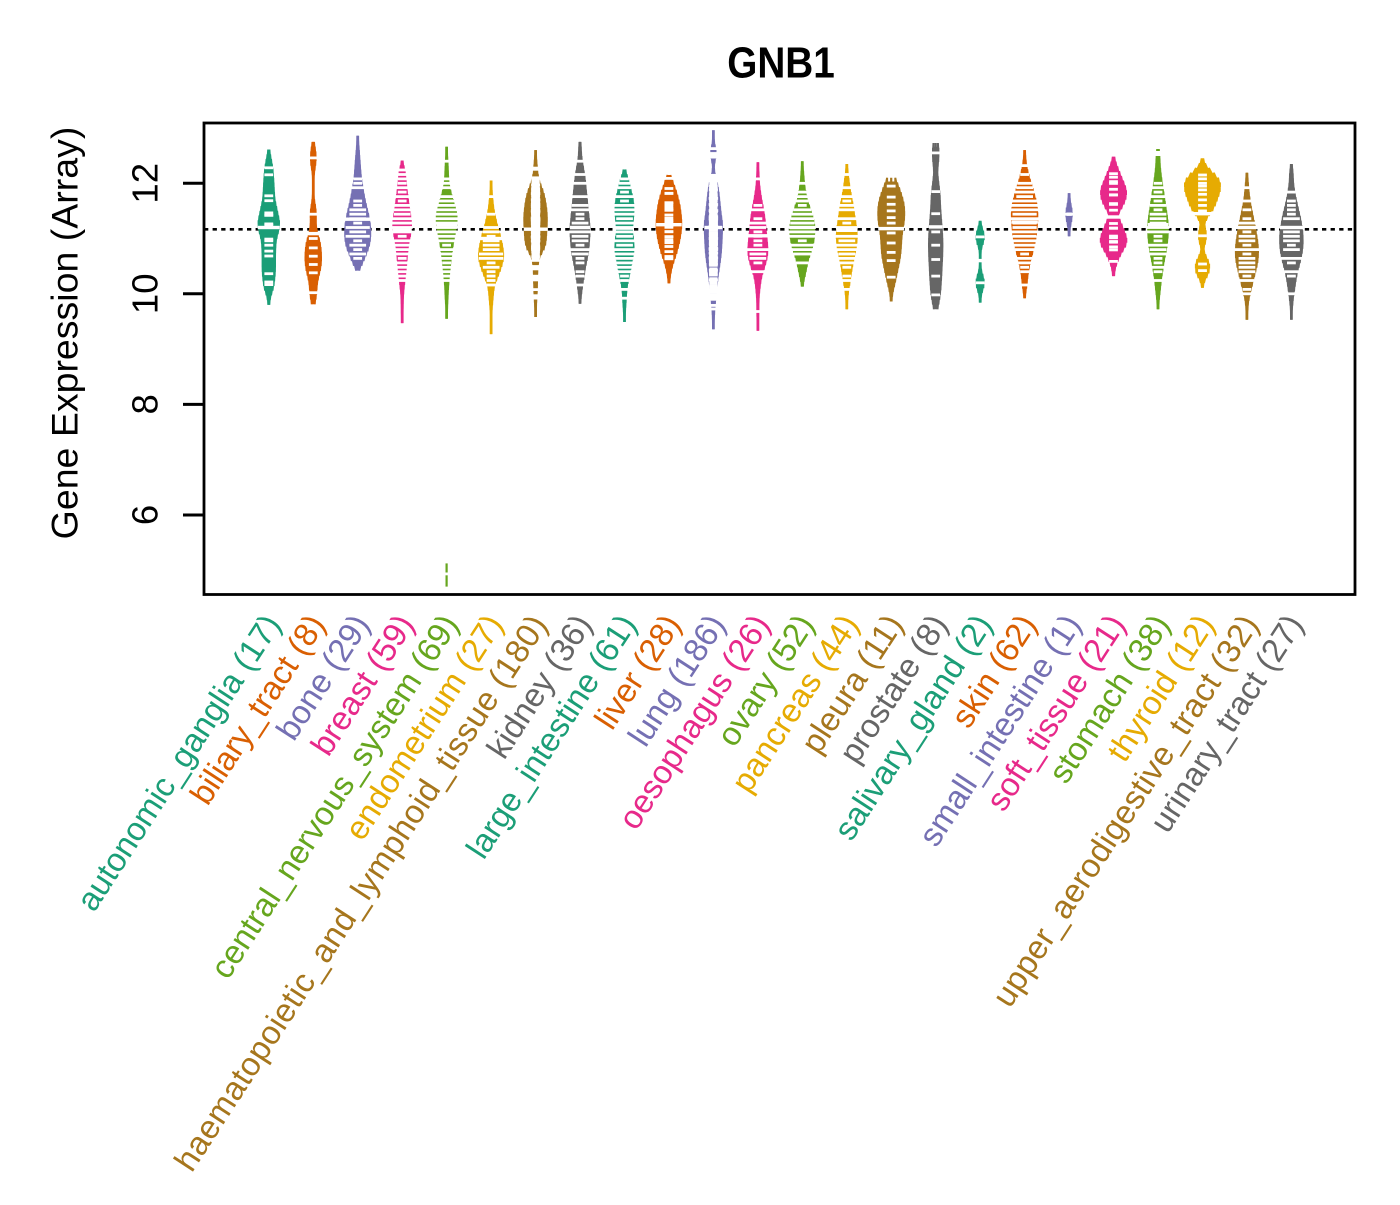 This screenshot has height=1205, width=1400. Describe the element at coordinates (145, 183) in the screenshot. I see `svg-text: 12` at that location.